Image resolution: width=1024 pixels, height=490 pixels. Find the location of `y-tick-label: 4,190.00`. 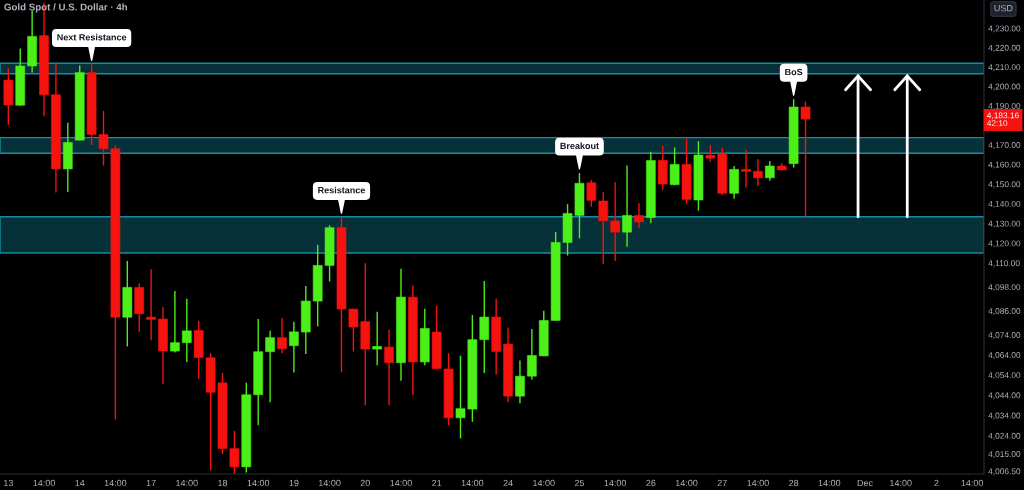

y-tick-label: 4,190.00 is located at coordinates (1004, 106).